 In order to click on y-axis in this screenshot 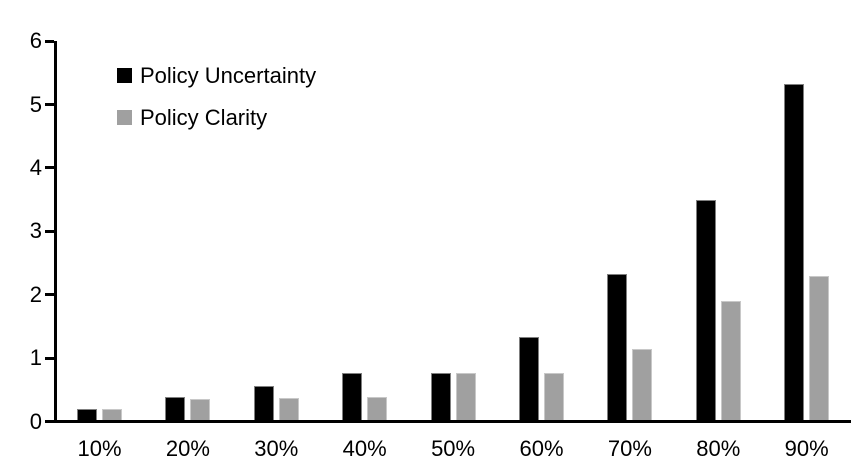, I will do `click(55, 232)`.